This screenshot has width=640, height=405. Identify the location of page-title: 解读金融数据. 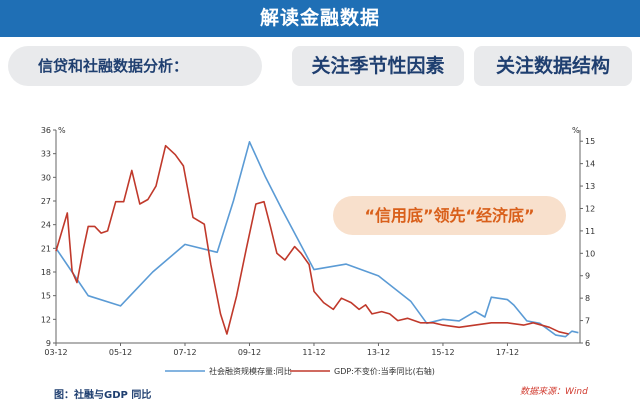
(319, 18).